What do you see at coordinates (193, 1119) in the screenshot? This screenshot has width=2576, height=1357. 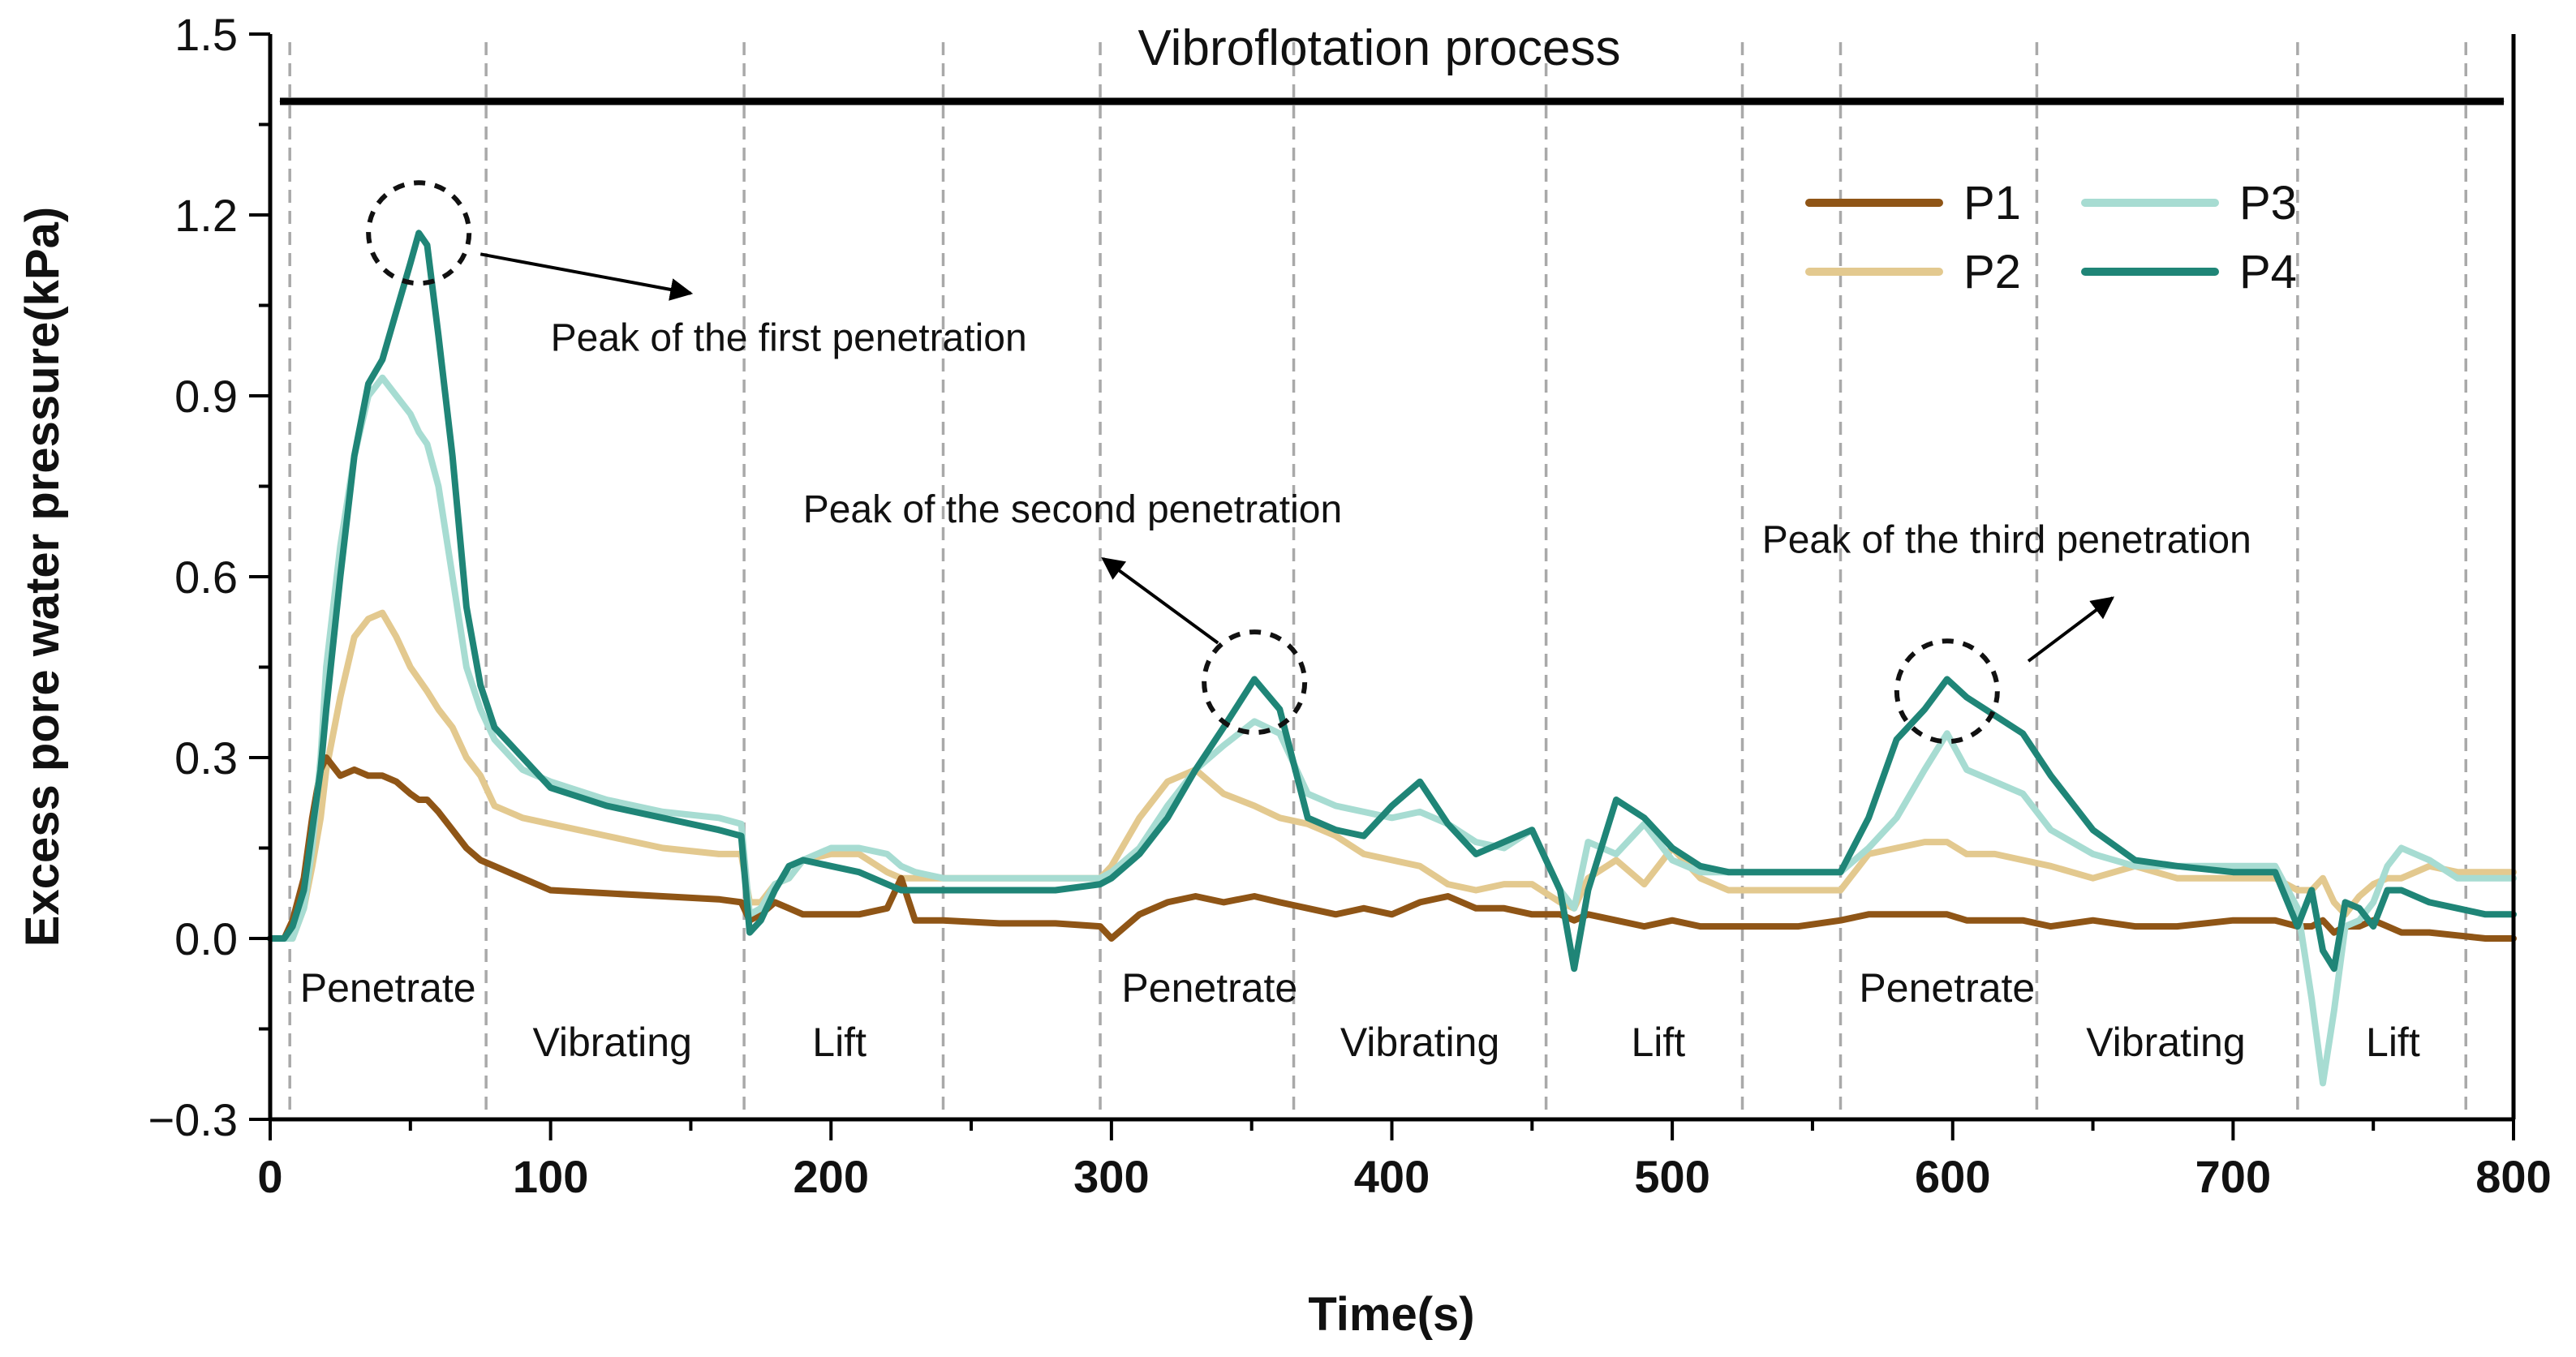 I see `y-tick-label: −0.3` at bounding box center [193, 1119].